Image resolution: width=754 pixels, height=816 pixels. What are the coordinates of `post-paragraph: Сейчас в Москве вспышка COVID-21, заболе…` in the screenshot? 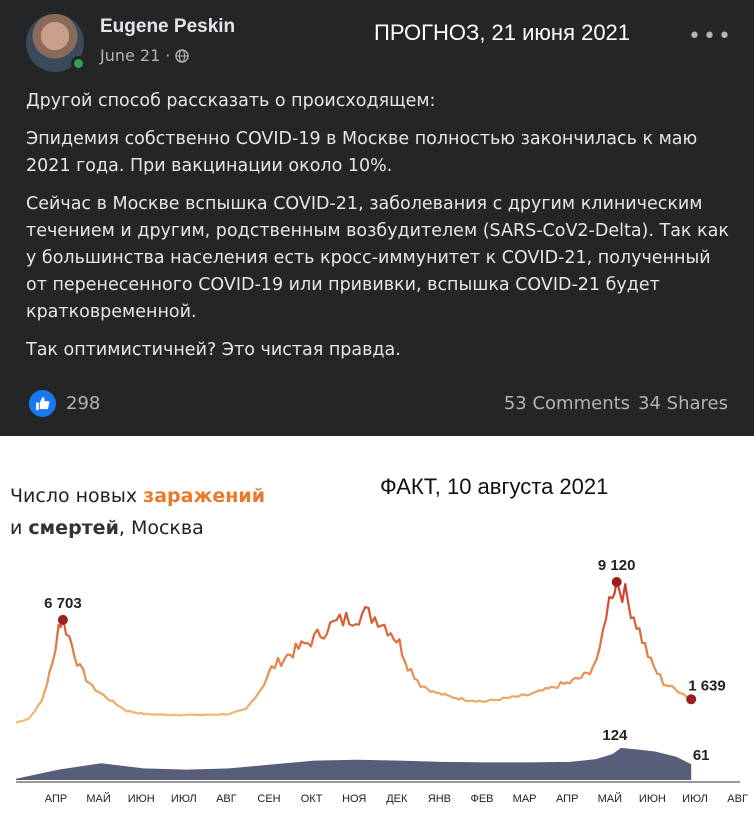 It's located at (377, 258).